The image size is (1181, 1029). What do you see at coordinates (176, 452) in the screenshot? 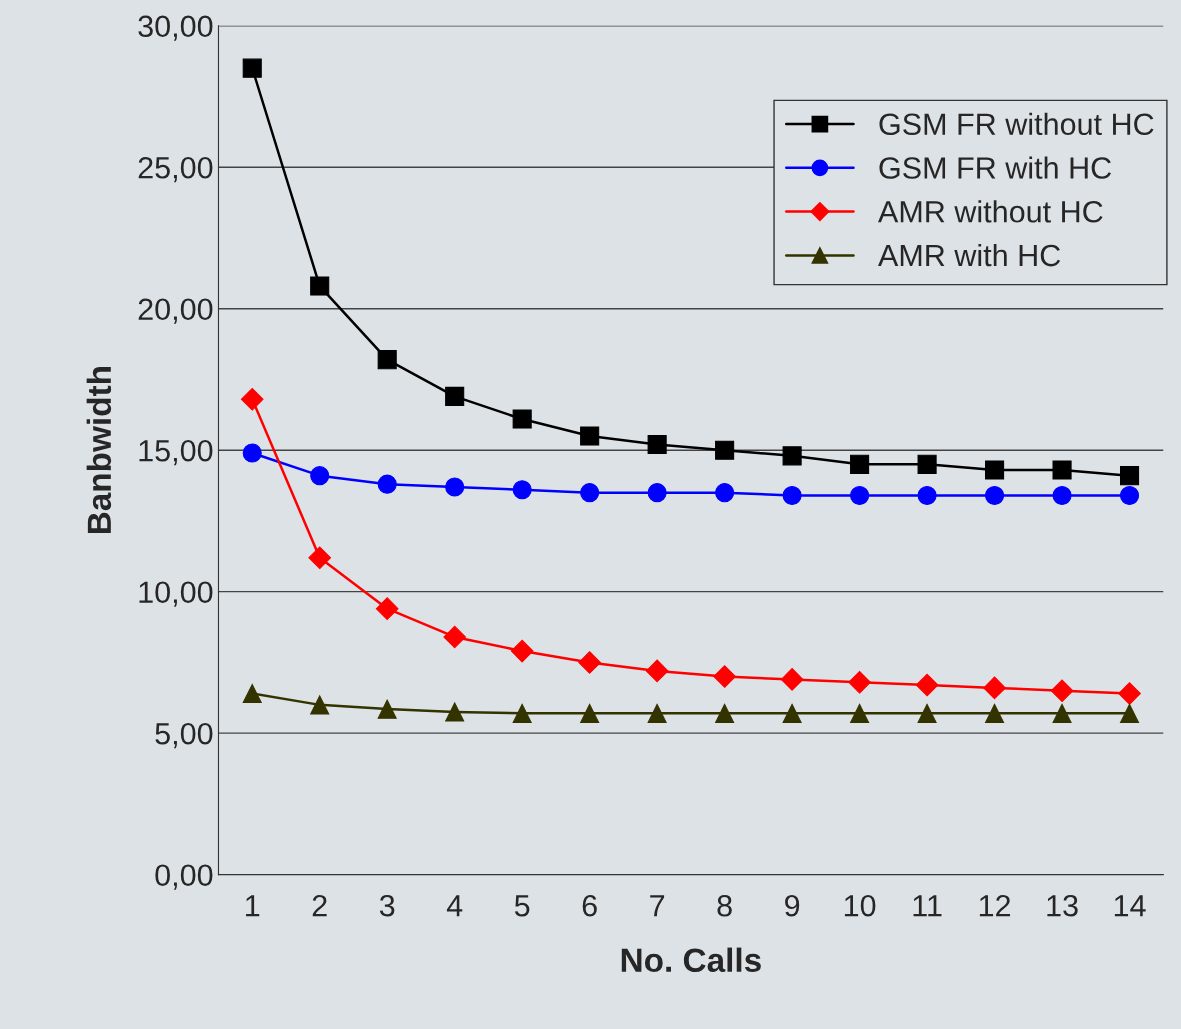
I see `y-tick-label: 15,00` at bounding box center [176, 452].